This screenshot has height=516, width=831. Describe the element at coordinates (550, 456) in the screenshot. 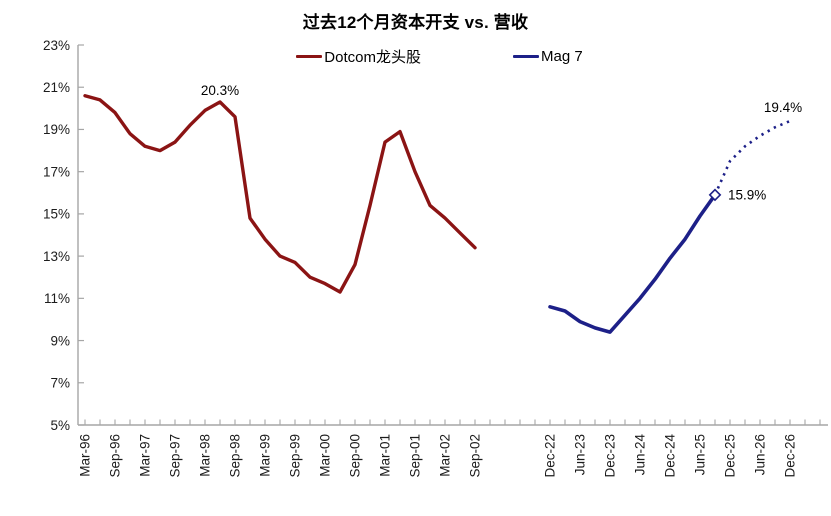

I see `x-axis-label: Dec-22` at that location.